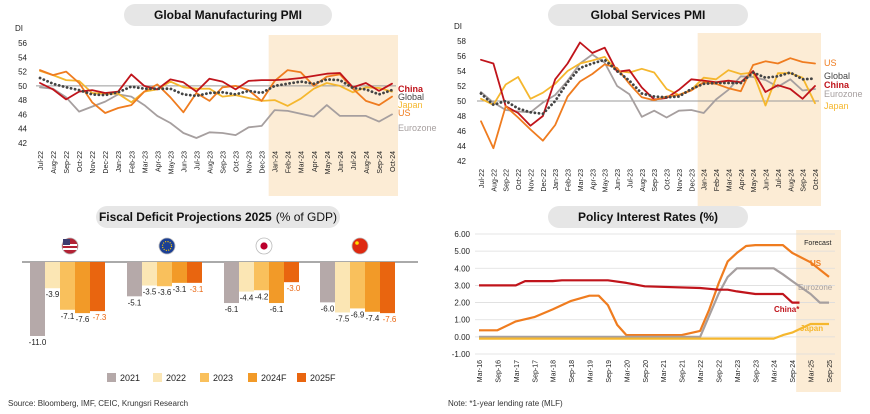  Describe the element at coordinates (372, 287) in the screenshot. I see `bar-china-2024f` at that location.